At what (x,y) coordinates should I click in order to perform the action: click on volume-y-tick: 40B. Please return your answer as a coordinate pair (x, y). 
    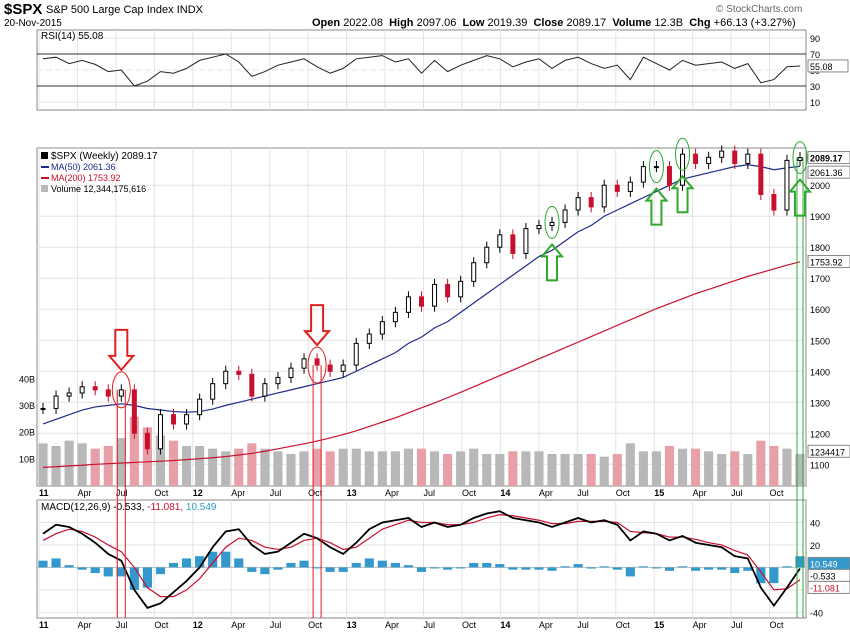
    Looking at the image, I should click on (27, 379).